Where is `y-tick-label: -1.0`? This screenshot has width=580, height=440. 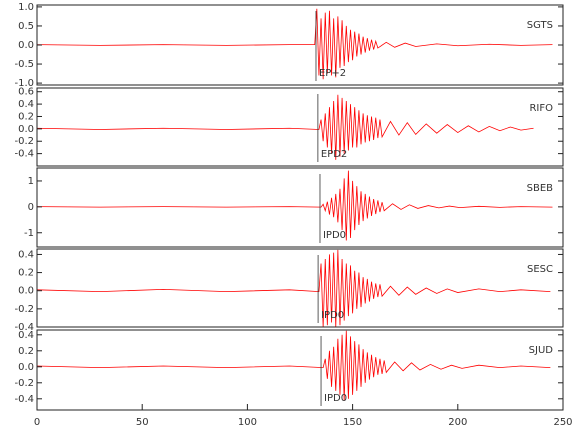
y-tick-label: -1.0 is located at coordinates (24, 83).